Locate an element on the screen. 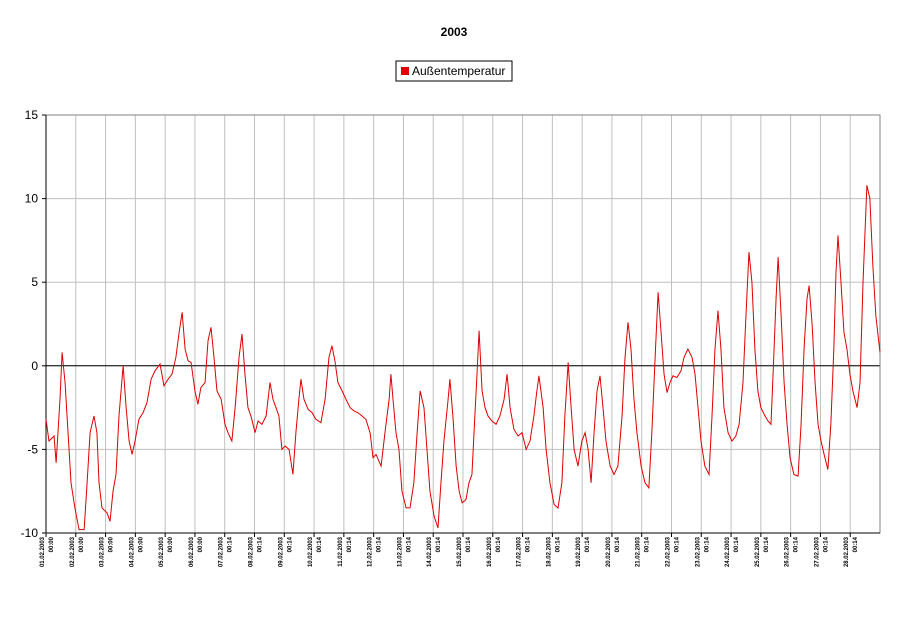 The width and height of the screenshot is (909, 634). x-tick-label: 04.02.2003 00:00 is located at coordinates (136, 551).